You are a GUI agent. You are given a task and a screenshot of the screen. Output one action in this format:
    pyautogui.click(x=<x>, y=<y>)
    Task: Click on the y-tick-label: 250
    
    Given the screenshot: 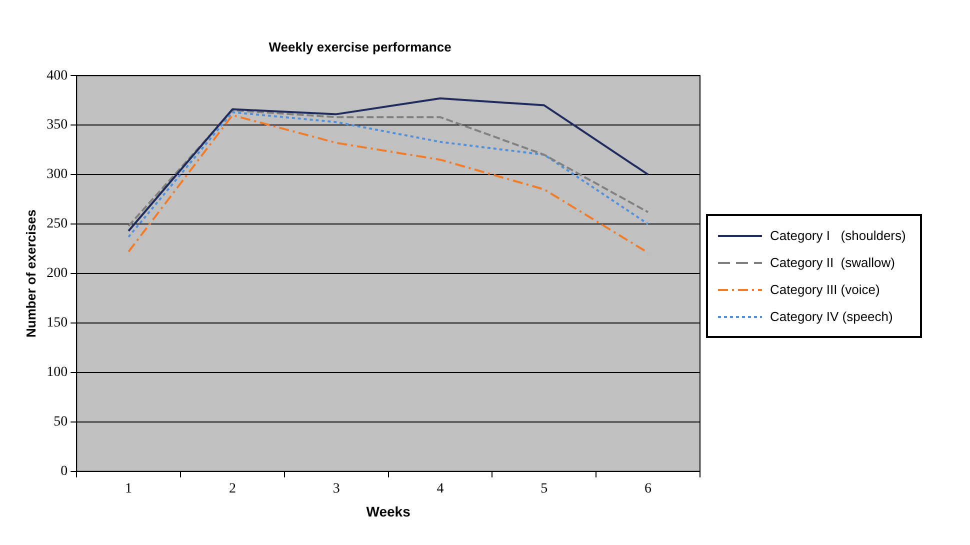 What is the action you would take?
    pyautogui.click(x=57, y=224)
    